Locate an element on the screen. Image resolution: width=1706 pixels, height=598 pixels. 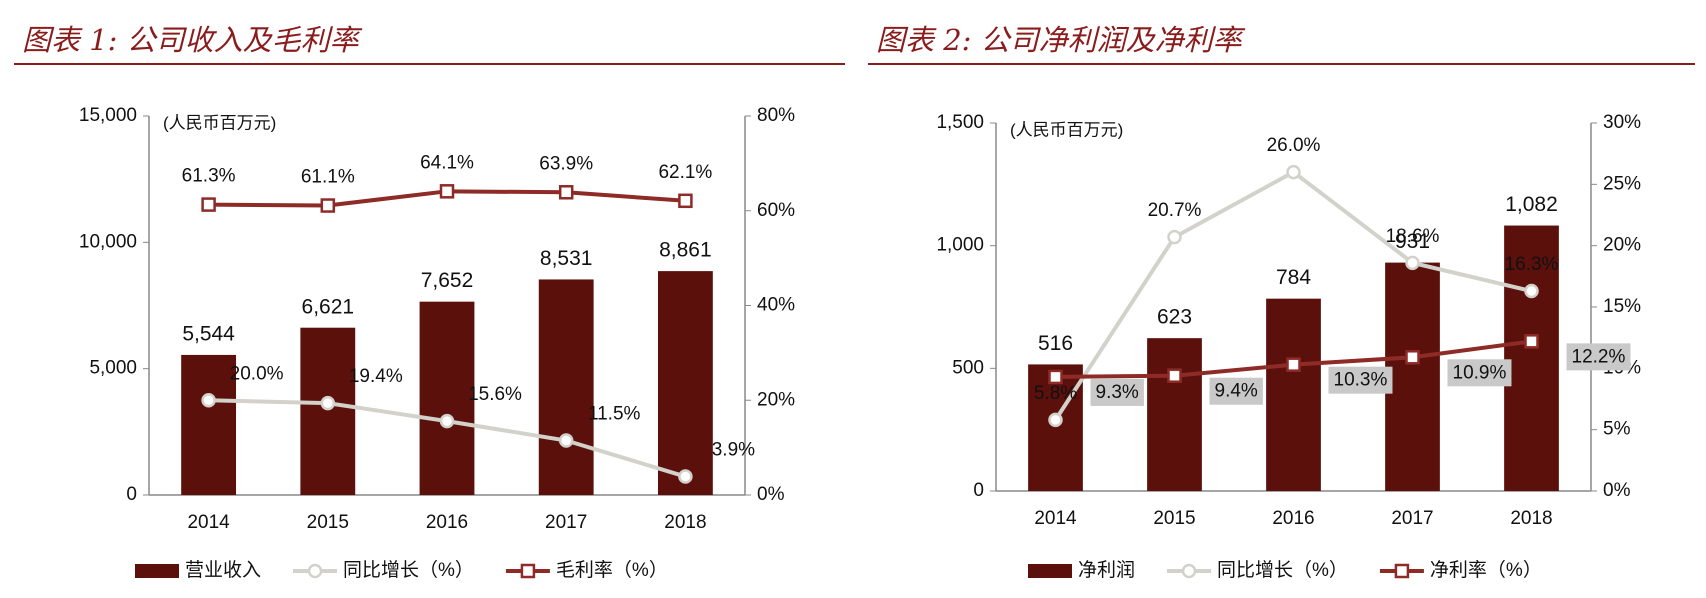
line-value-label: 16.3% is located at coordinates (1532, 264).